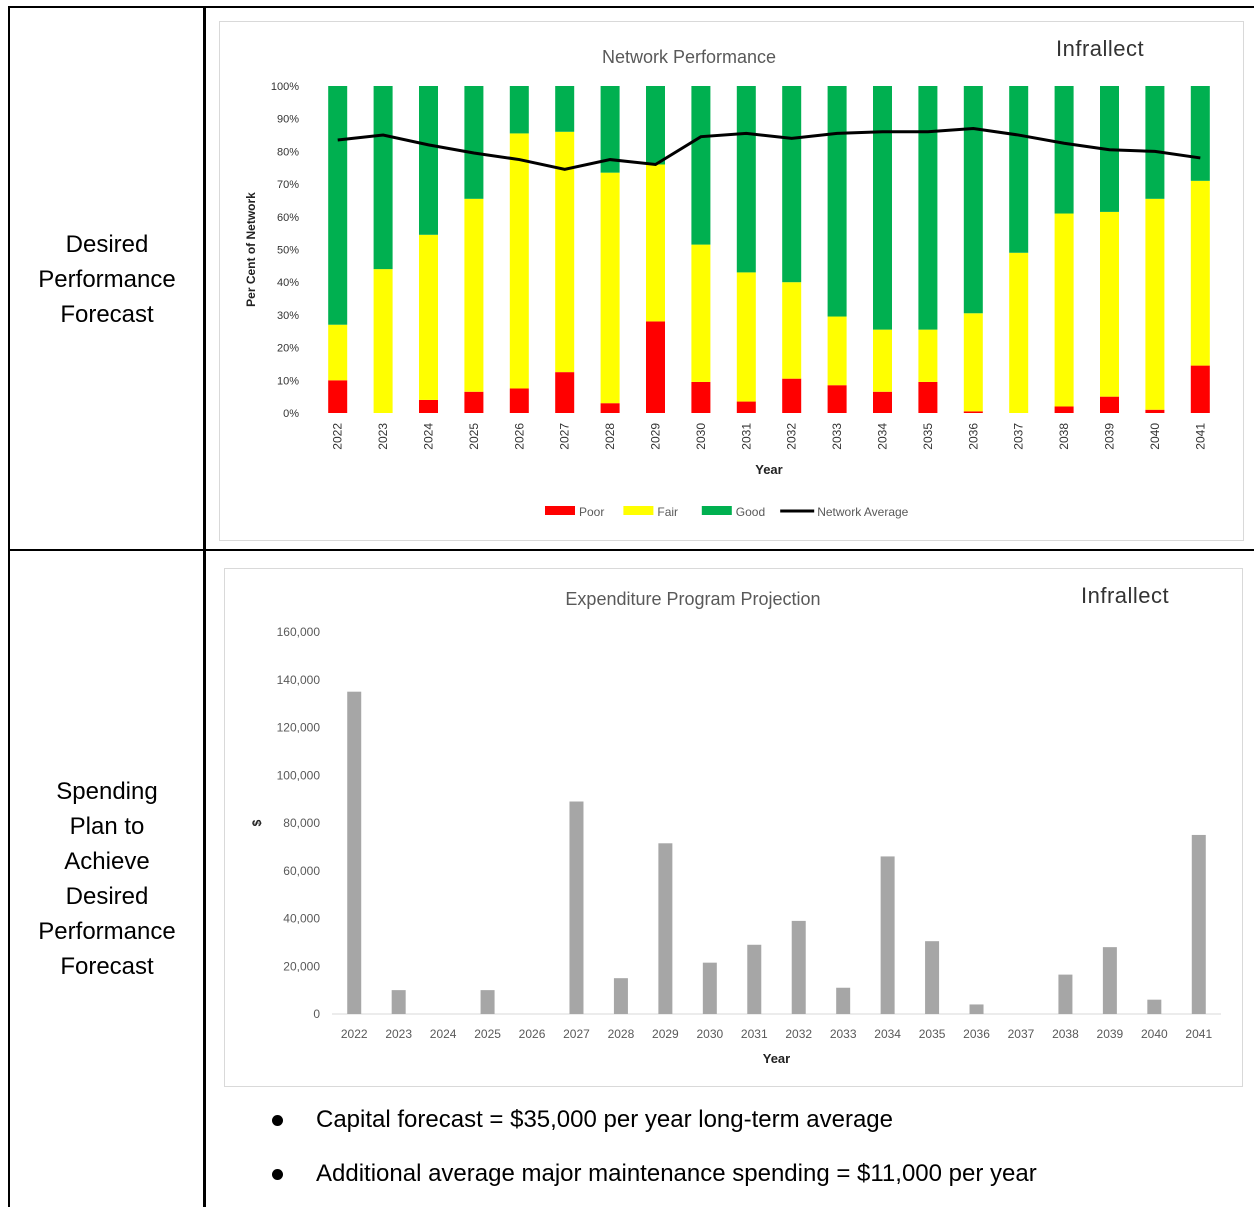 This screenshot has width=1254, height=1207. I want to click on chart-title: Network Performance, so click(689, 57).